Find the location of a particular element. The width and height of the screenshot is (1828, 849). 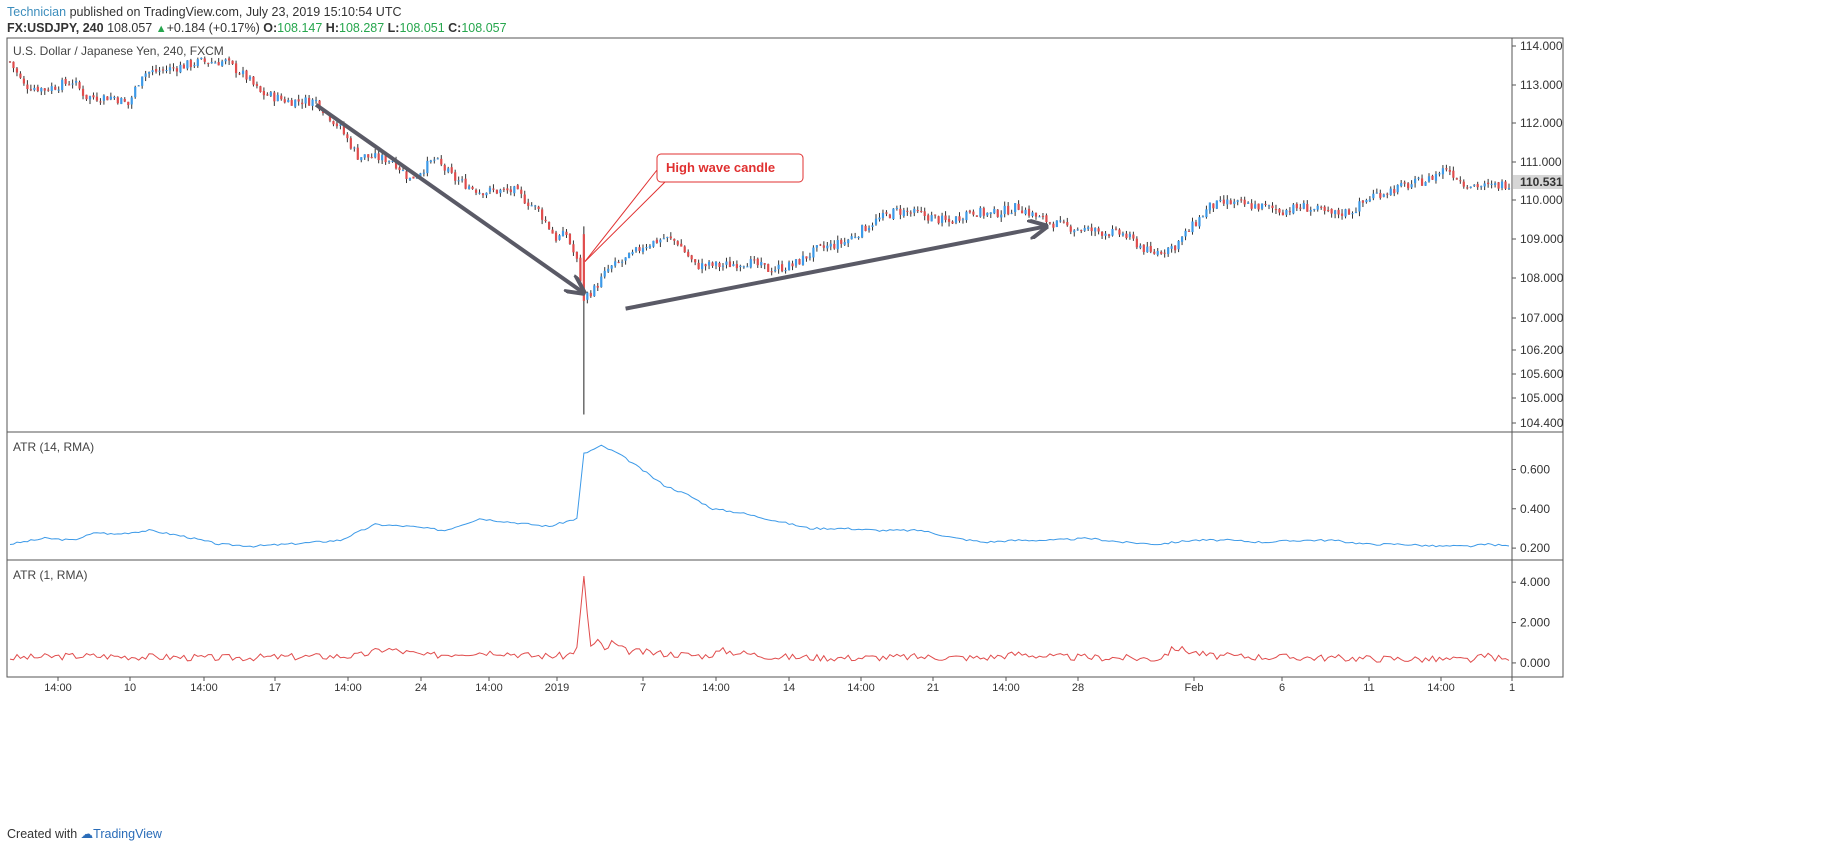

time-tick-label: 14:00 is located at coordinates (348, 688).